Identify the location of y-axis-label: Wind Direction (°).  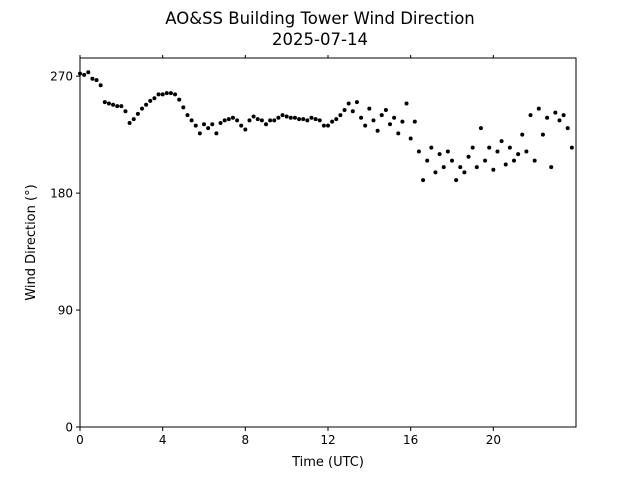
(31, 242).